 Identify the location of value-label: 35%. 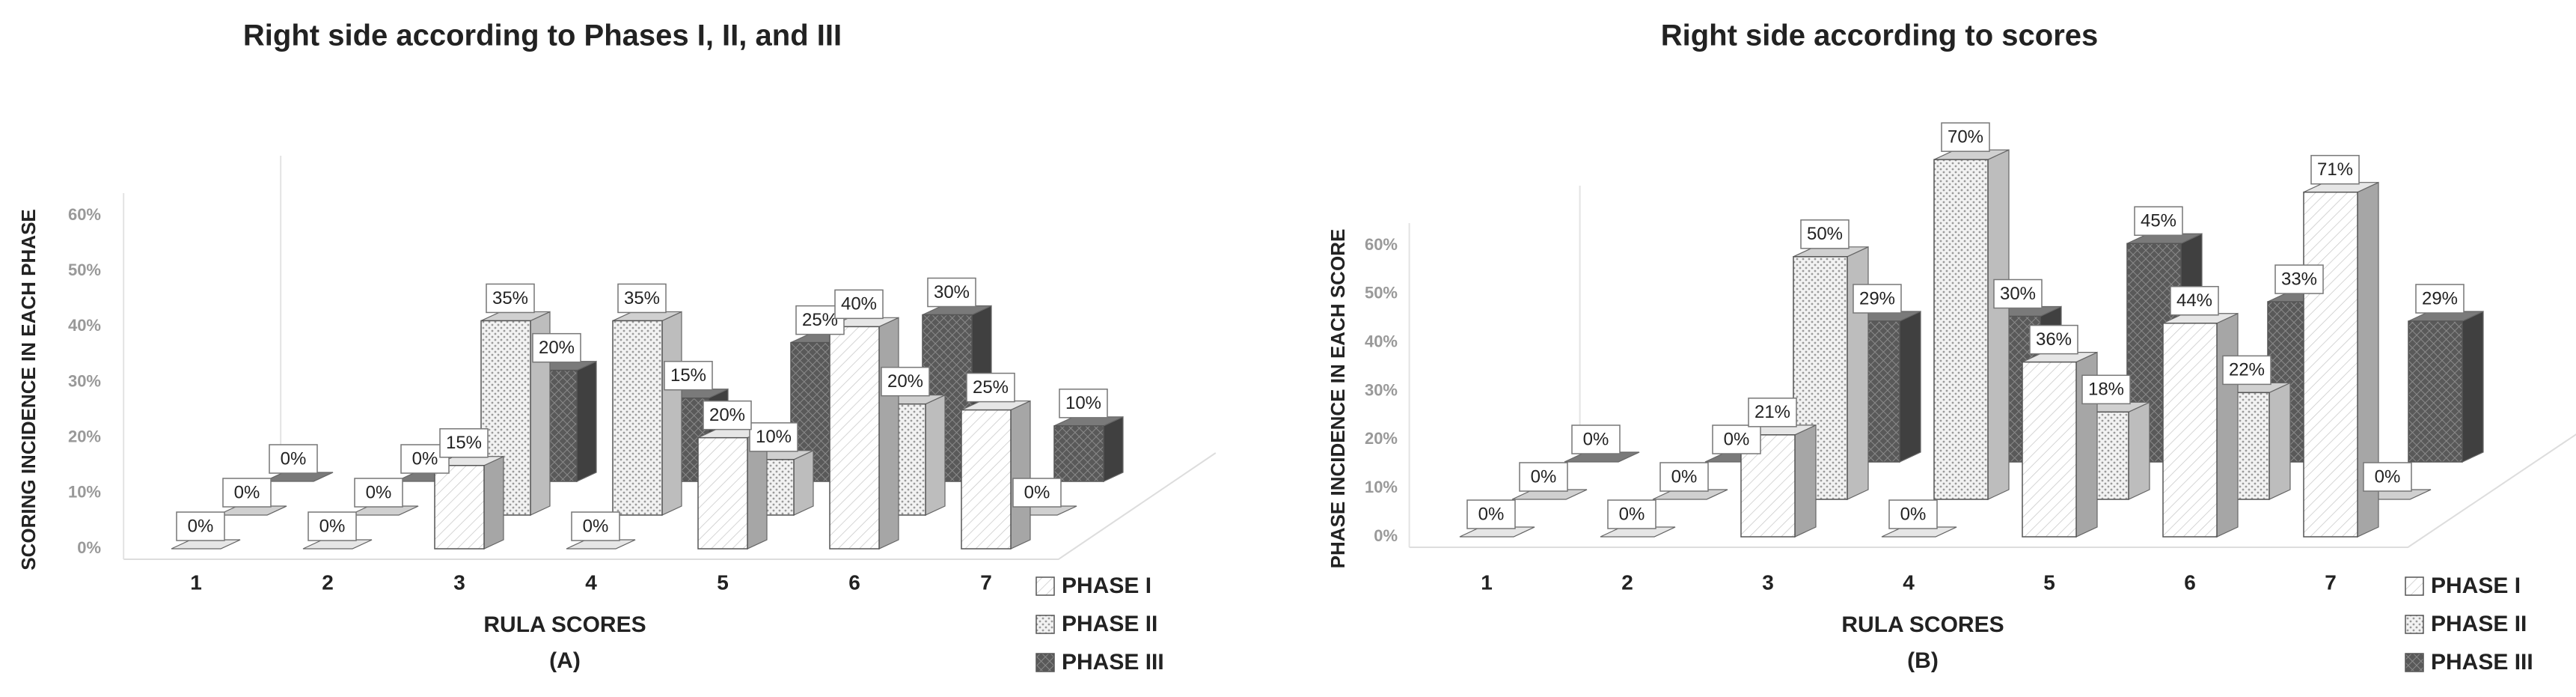
(642, 298).